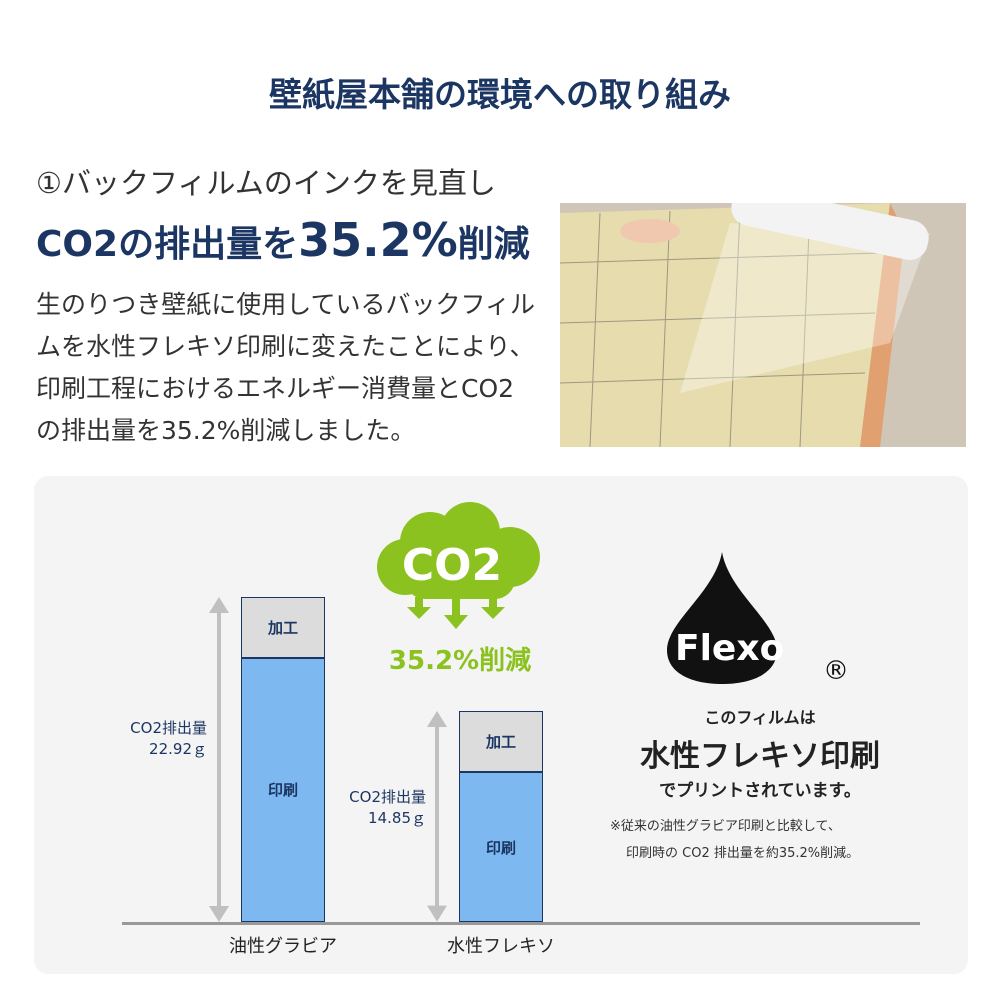  I want to click on photo-illustration, so click(763, 325).